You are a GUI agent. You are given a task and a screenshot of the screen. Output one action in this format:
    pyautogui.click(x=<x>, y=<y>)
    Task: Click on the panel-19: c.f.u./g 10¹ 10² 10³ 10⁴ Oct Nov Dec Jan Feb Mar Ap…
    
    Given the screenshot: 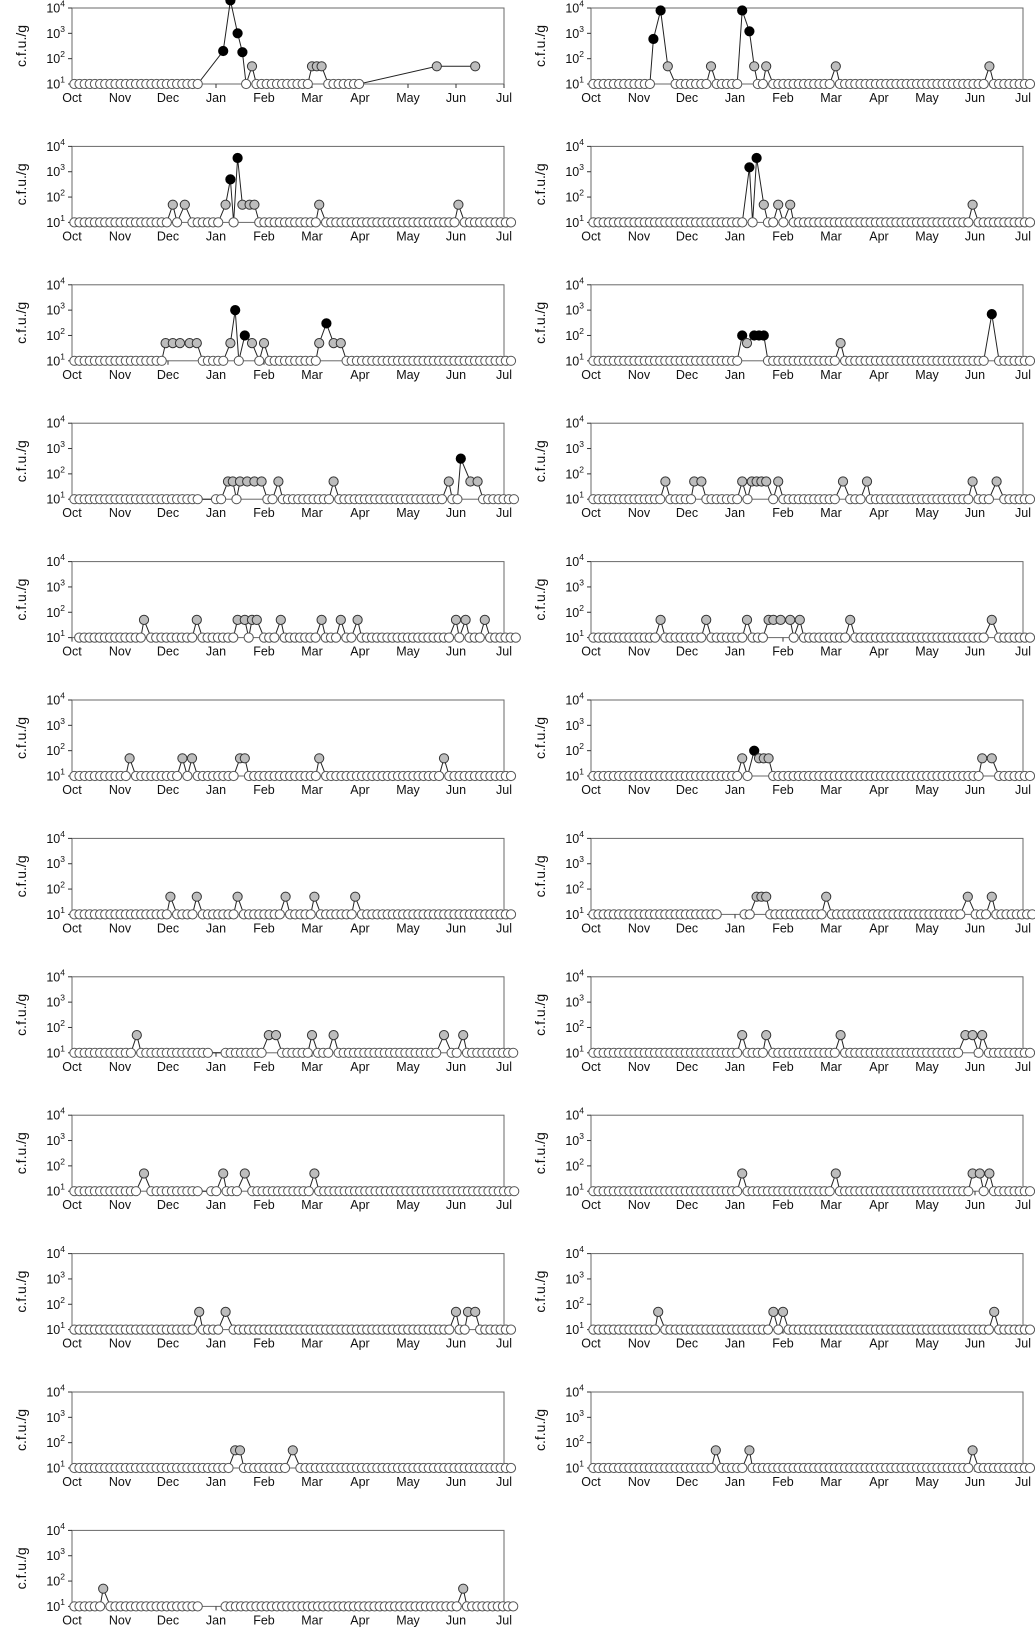 What is the action you would take?
    pyautogui.click(x=265, y=1297)
    